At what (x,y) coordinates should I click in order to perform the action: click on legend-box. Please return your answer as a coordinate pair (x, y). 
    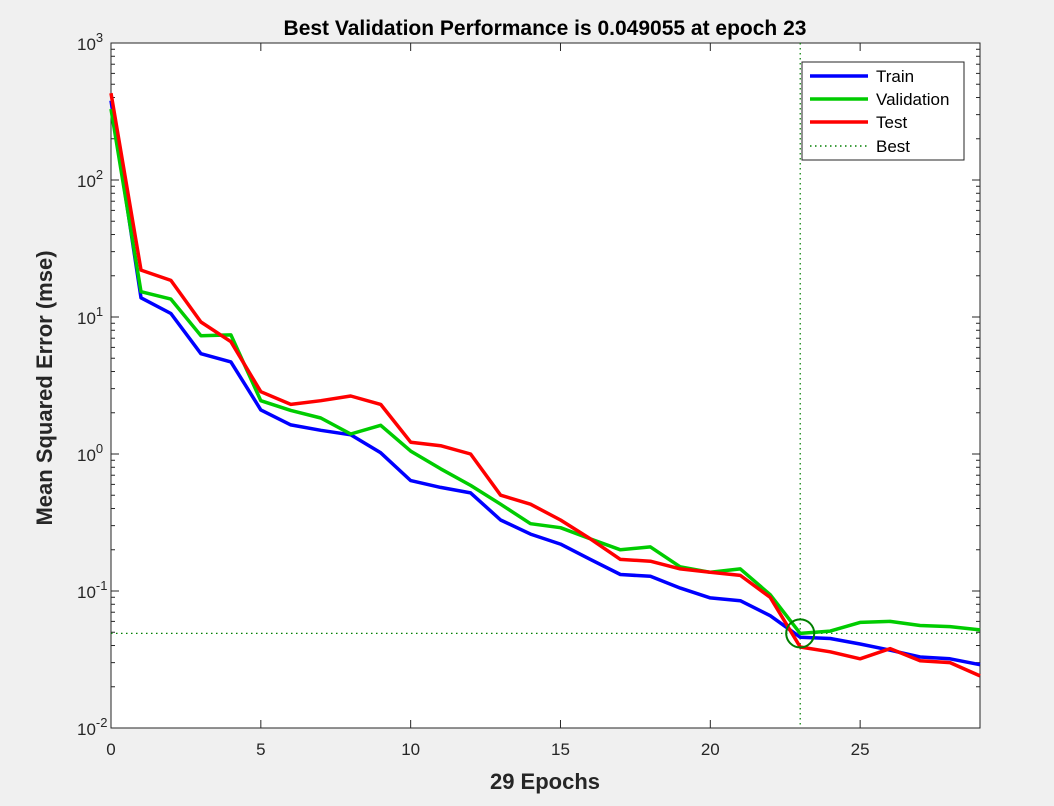
    Looking at the image, I should click on (883, 111).